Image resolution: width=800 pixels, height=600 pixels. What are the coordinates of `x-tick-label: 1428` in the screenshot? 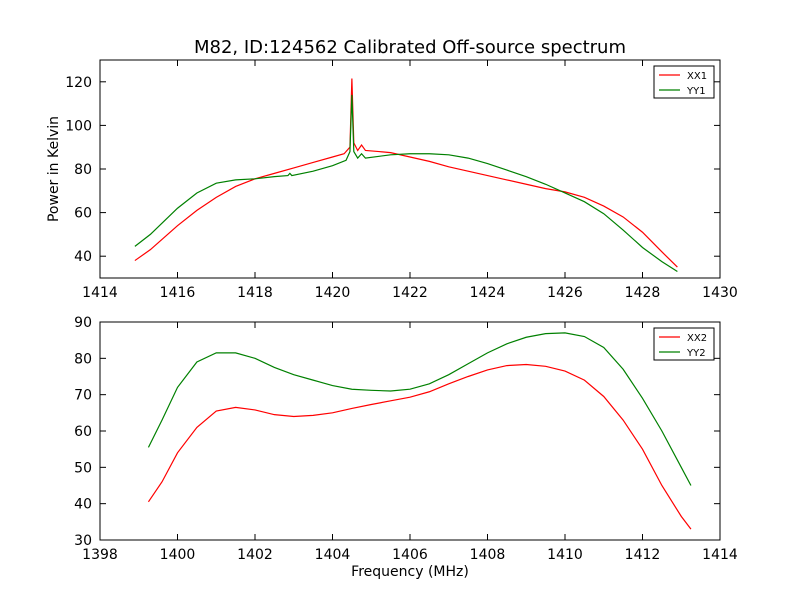 It's located at (643, 293).